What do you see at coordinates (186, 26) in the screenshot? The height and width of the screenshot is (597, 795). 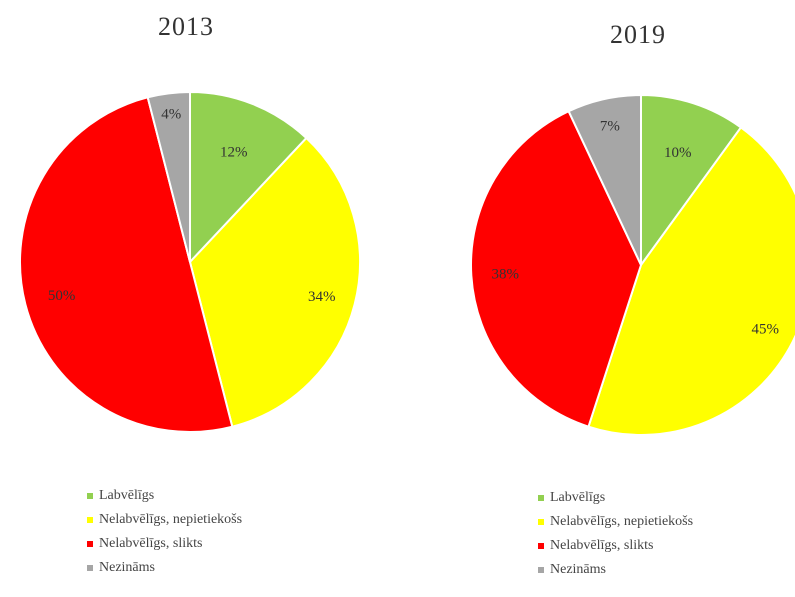 I see `chart-title: 2013` at bounding box center [186, 26].